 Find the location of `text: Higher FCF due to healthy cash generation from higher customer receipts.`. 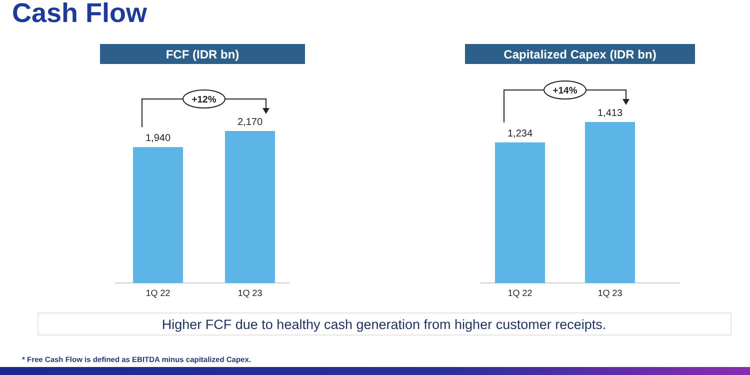

text: Higher FCF due to healthy cash generation from higher customer receipts. is located at coordinates (384, 324).